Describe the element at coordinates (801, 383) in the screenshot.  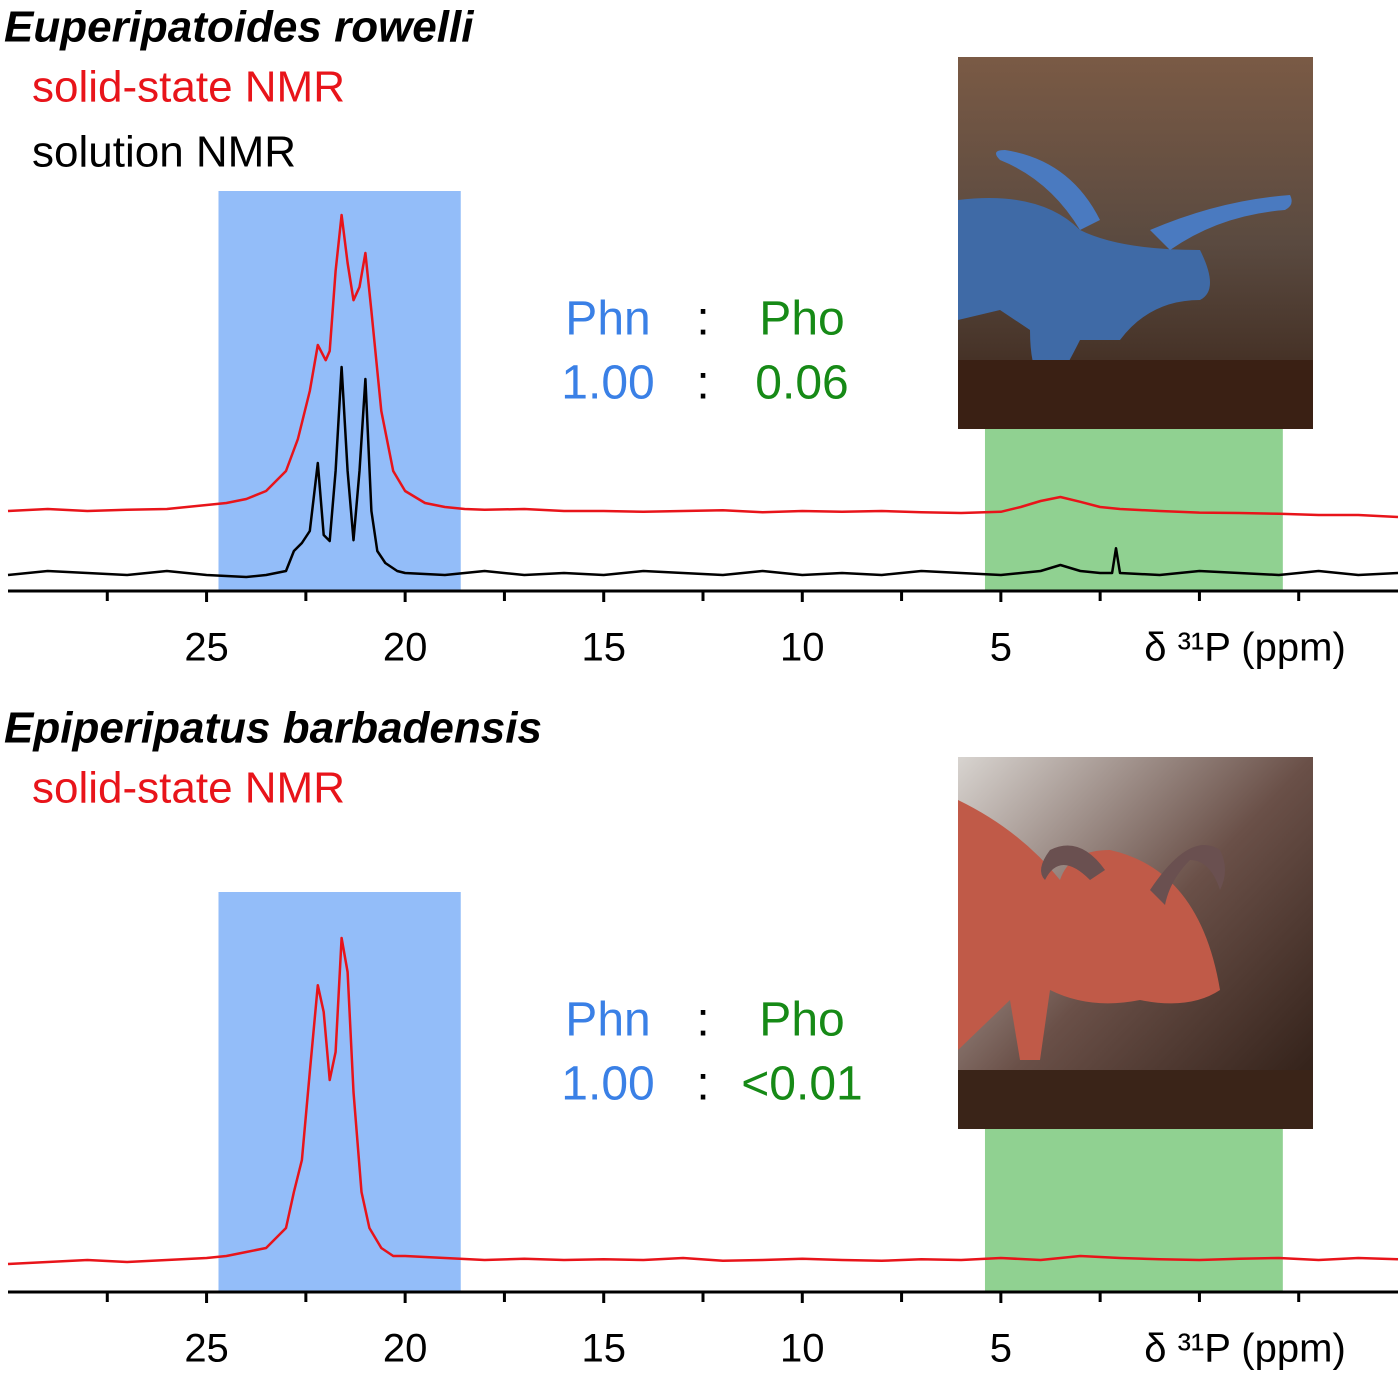
I see `ratio-value: 0.06` at that location.